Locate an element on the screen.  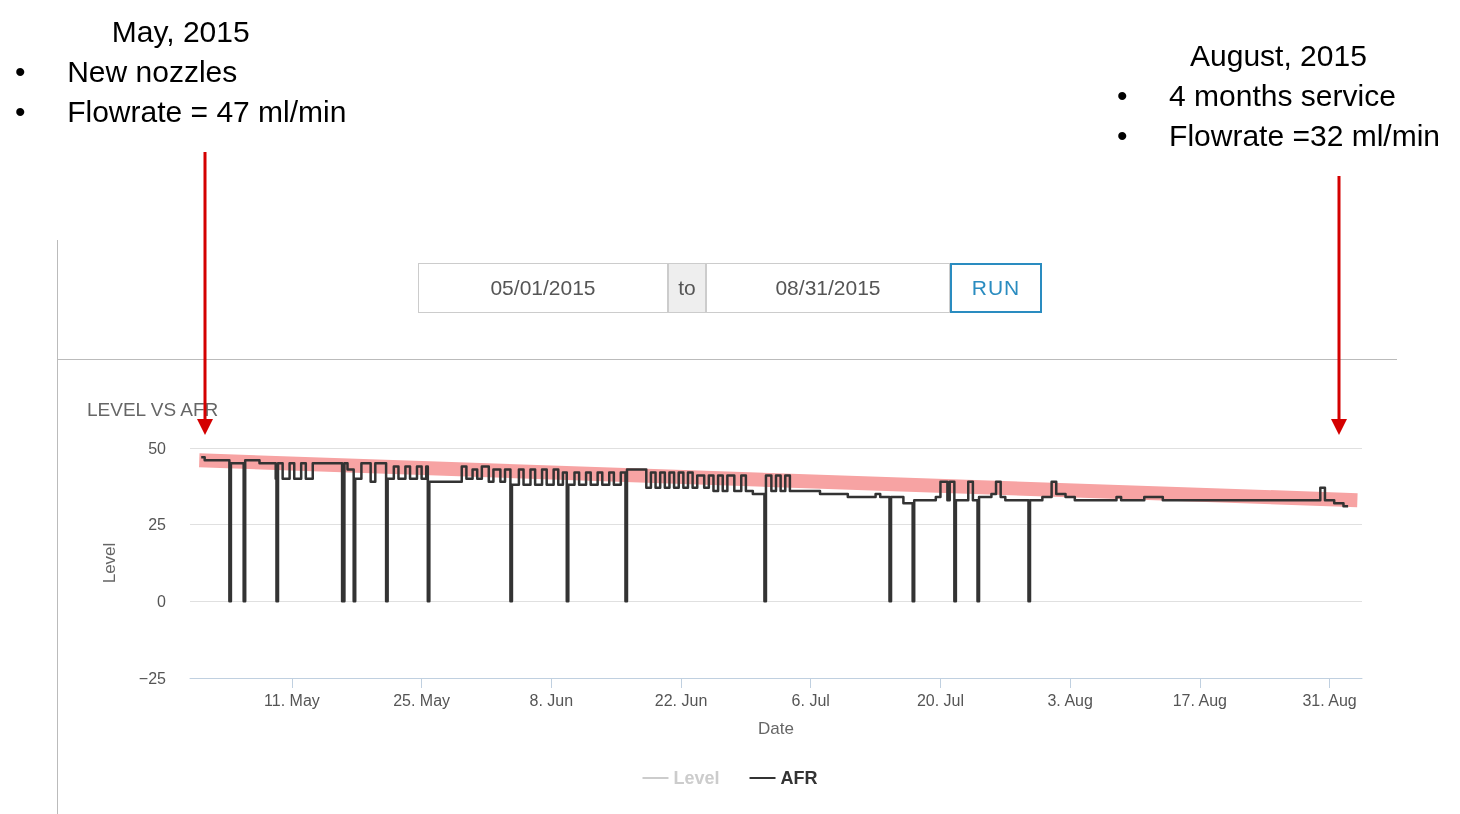
x-tick-label: 3. Aug is located at coordinates (1070, 700).